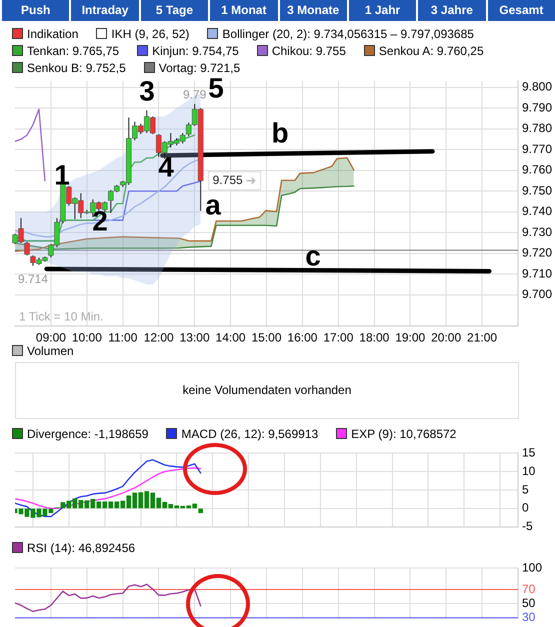  What do you see at coordinates (87, 337) in the screenshot?
I see `x-tick-label: 10:00` at bounding box center [87, 337].